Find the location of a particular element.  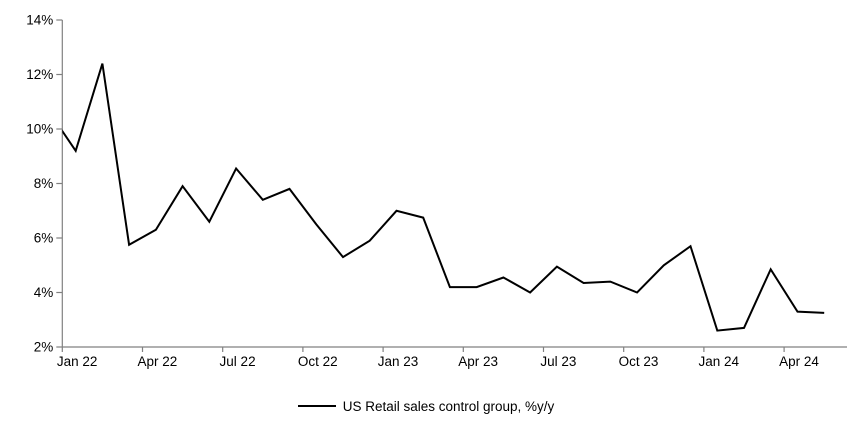

x-tick-label: Jan 22 is located at coordinates (77, 361).